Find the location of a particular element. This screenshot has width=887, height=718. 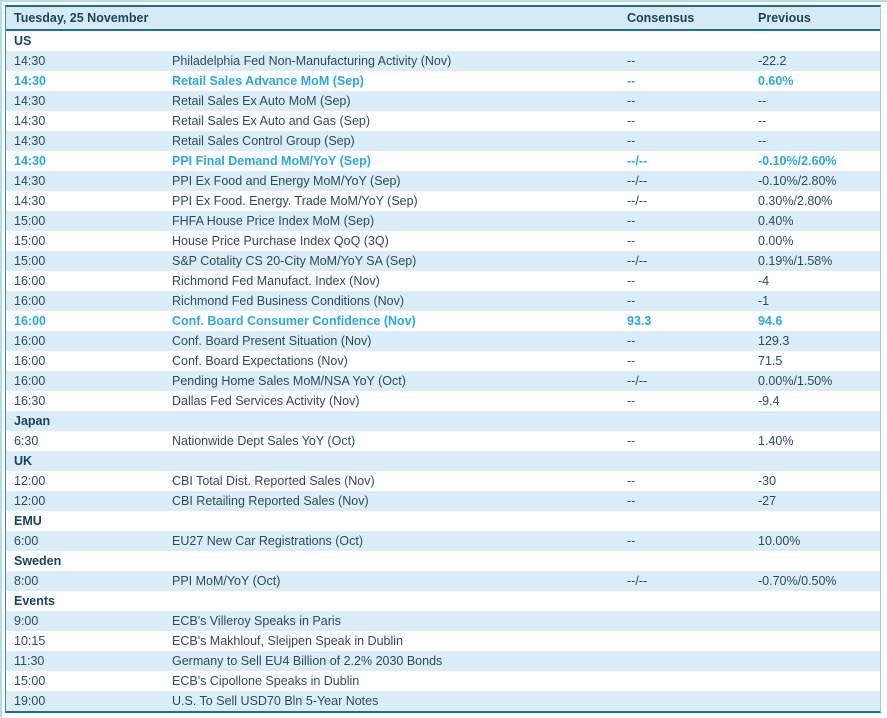

time-cell: 16:30 is located at coordinates (30, 401).